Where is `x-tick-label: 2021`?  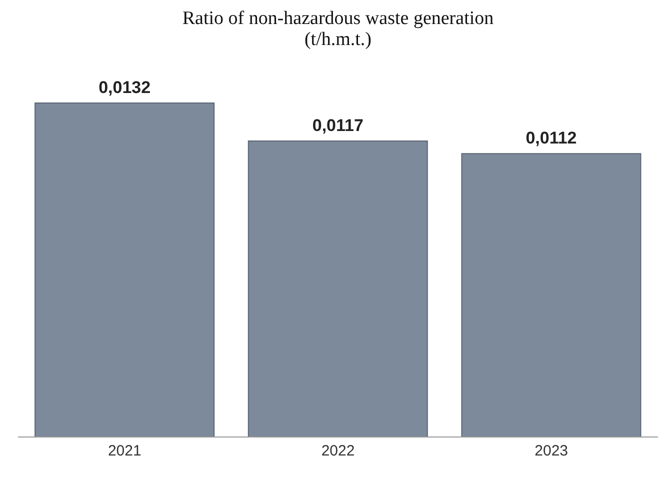
x-tick-label: 2021 is located at coordinates (125, 451).